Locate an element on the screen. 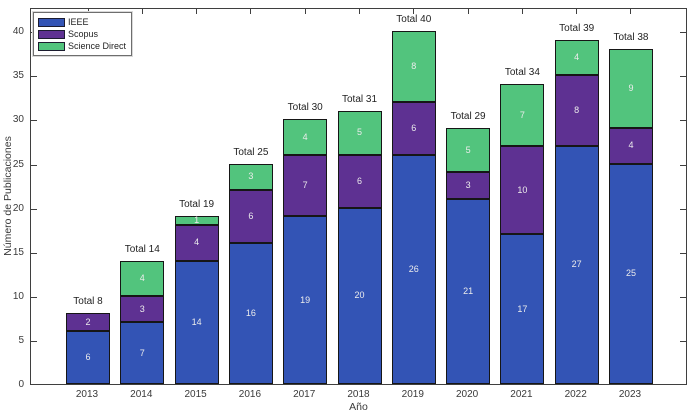 This screenshot has height=416, width=699. bar-segment: 19 is located at coordinates (305, 300).